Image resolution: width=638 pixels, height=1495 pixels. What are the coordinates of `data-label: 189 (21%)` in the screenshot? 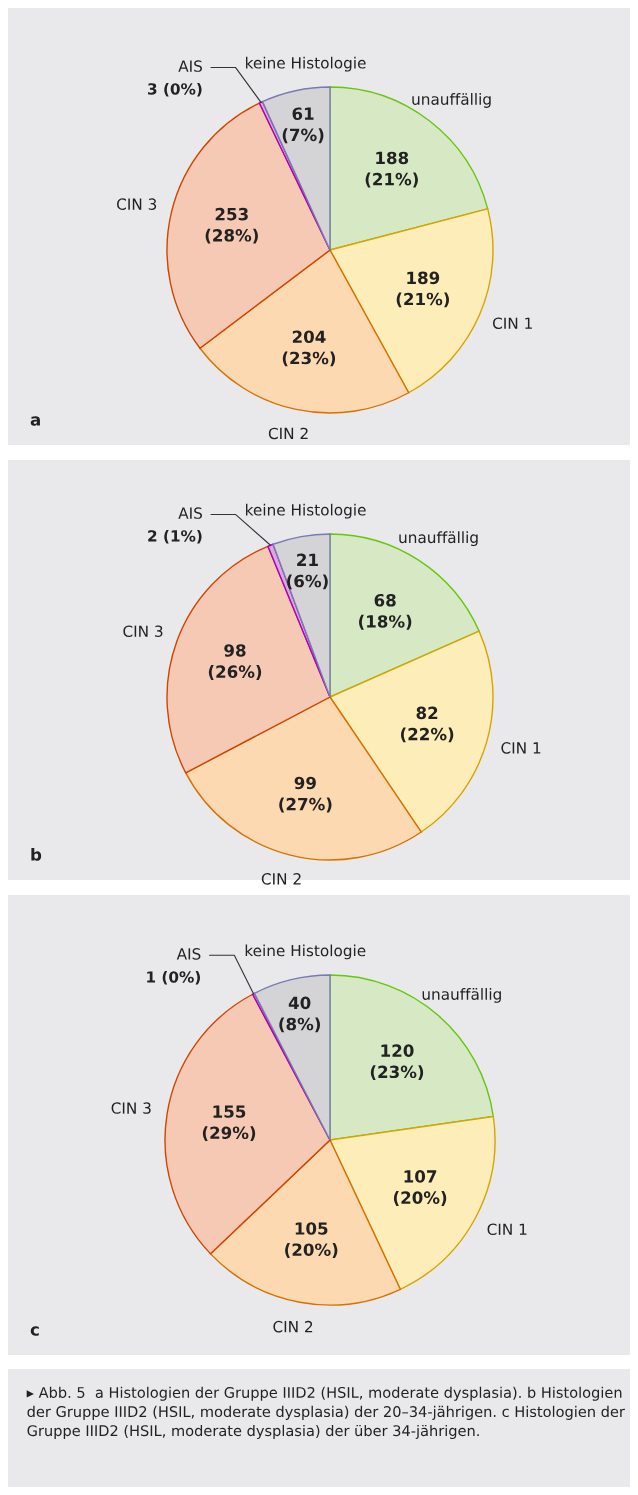 It's located at (422, 289).